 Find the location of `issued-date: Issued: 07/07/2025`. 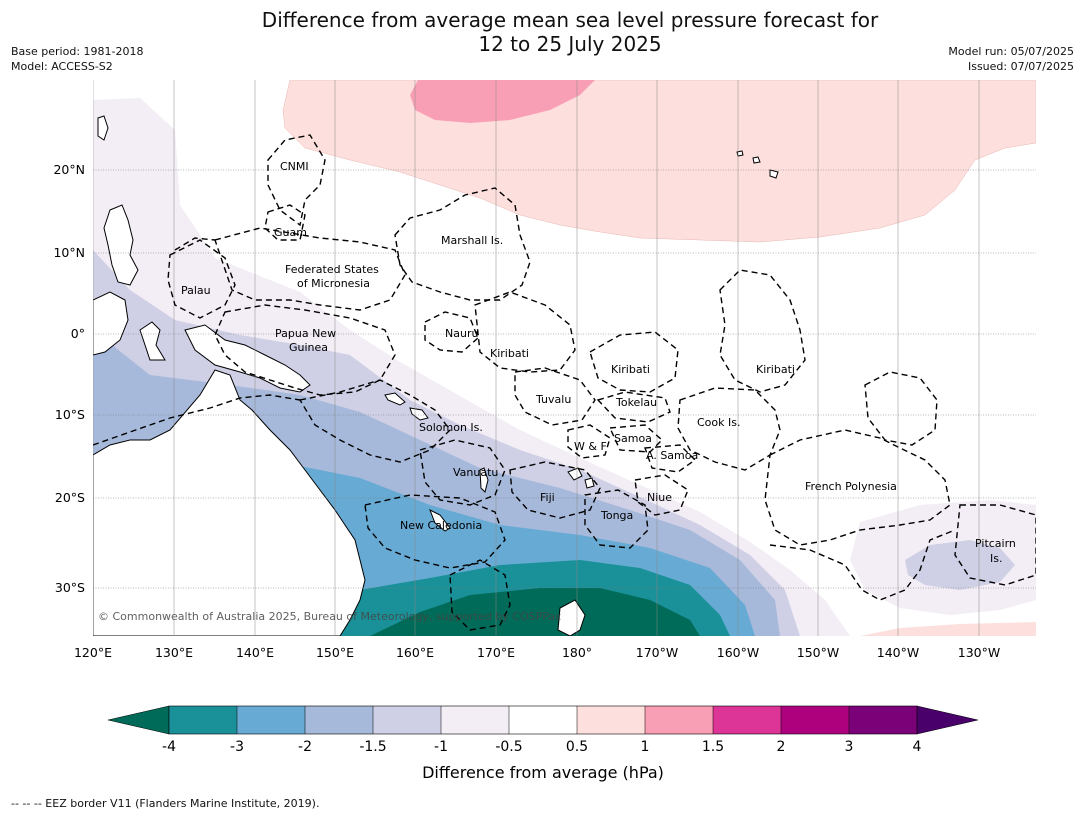

issued-date: Issued: 07/07/2025 is located at coordinates (1020, 66).